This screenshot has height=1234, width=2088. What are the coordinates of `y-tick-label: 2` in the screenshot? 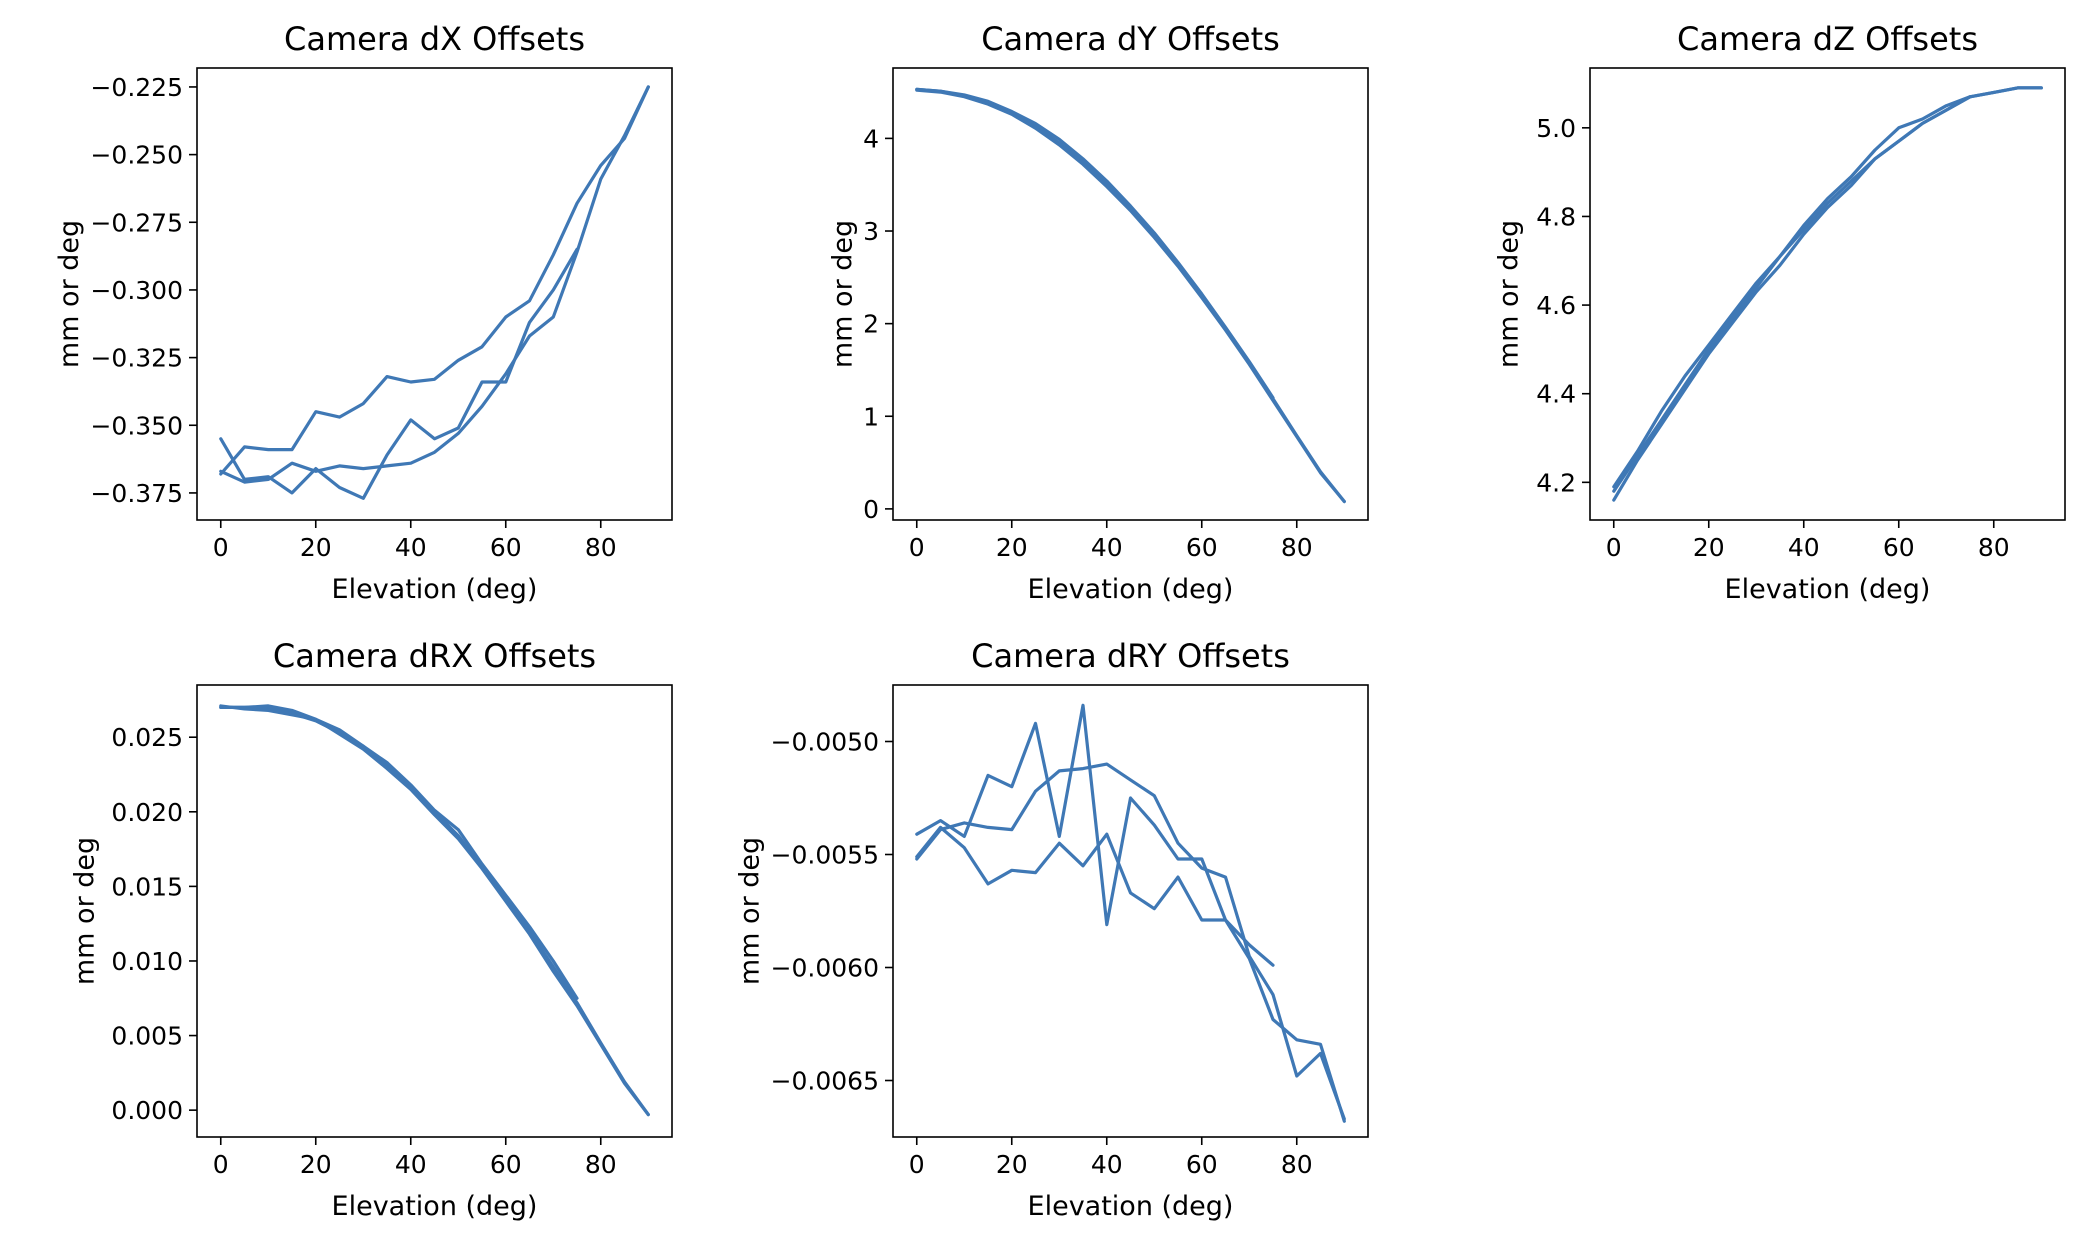 It's located at (871, 324).